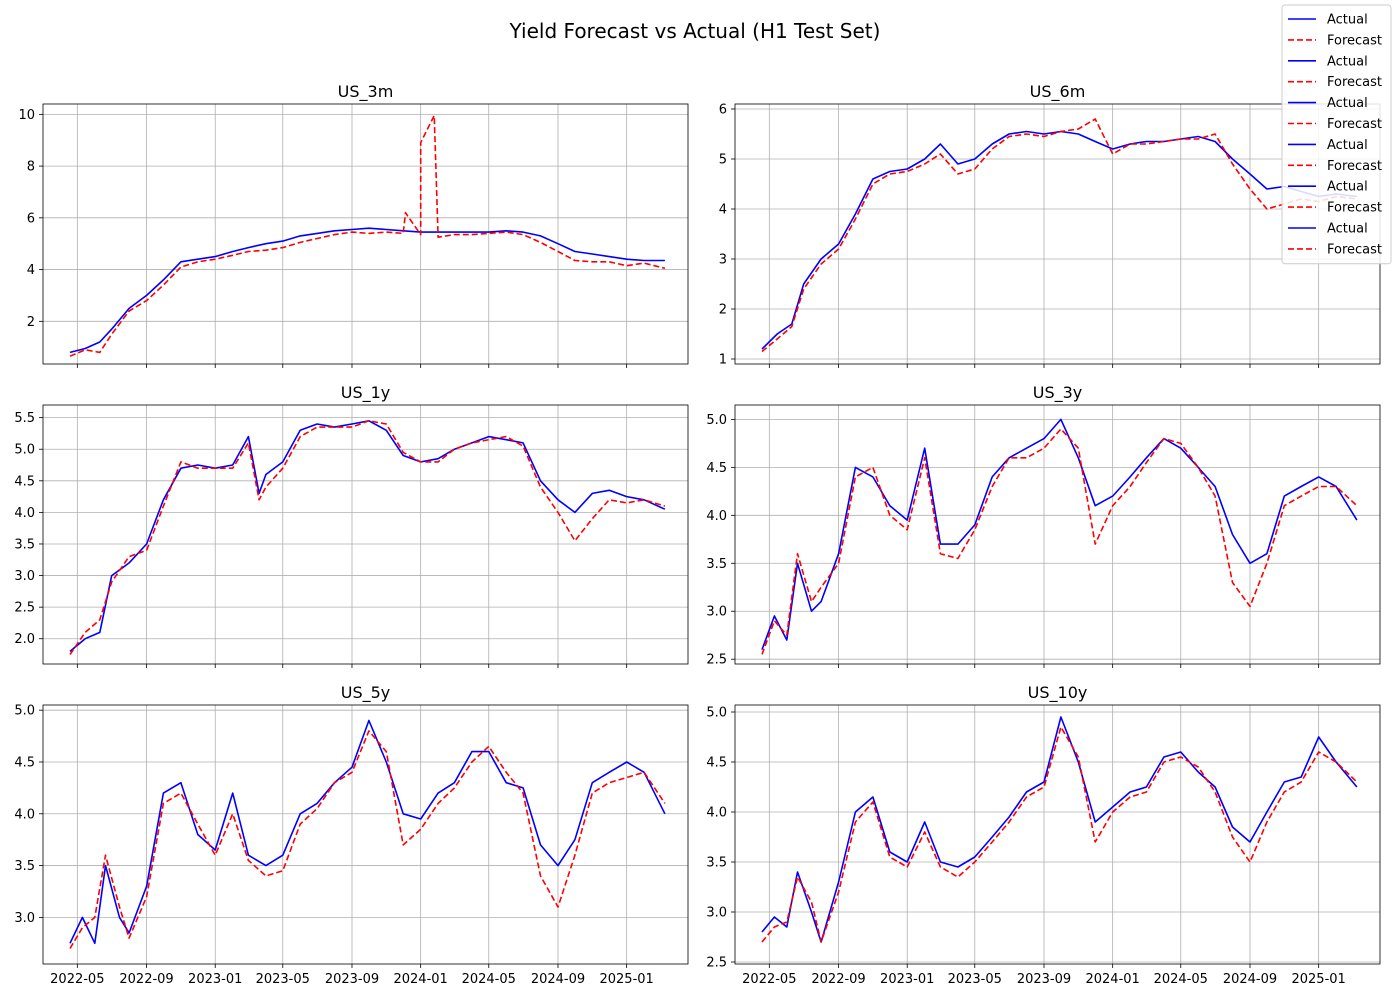  Describe the element at coordinates (695, 31) in the screenshot. I see `figure-title: Yield Forecast vs Actual (H1 Test Set)` at that location.